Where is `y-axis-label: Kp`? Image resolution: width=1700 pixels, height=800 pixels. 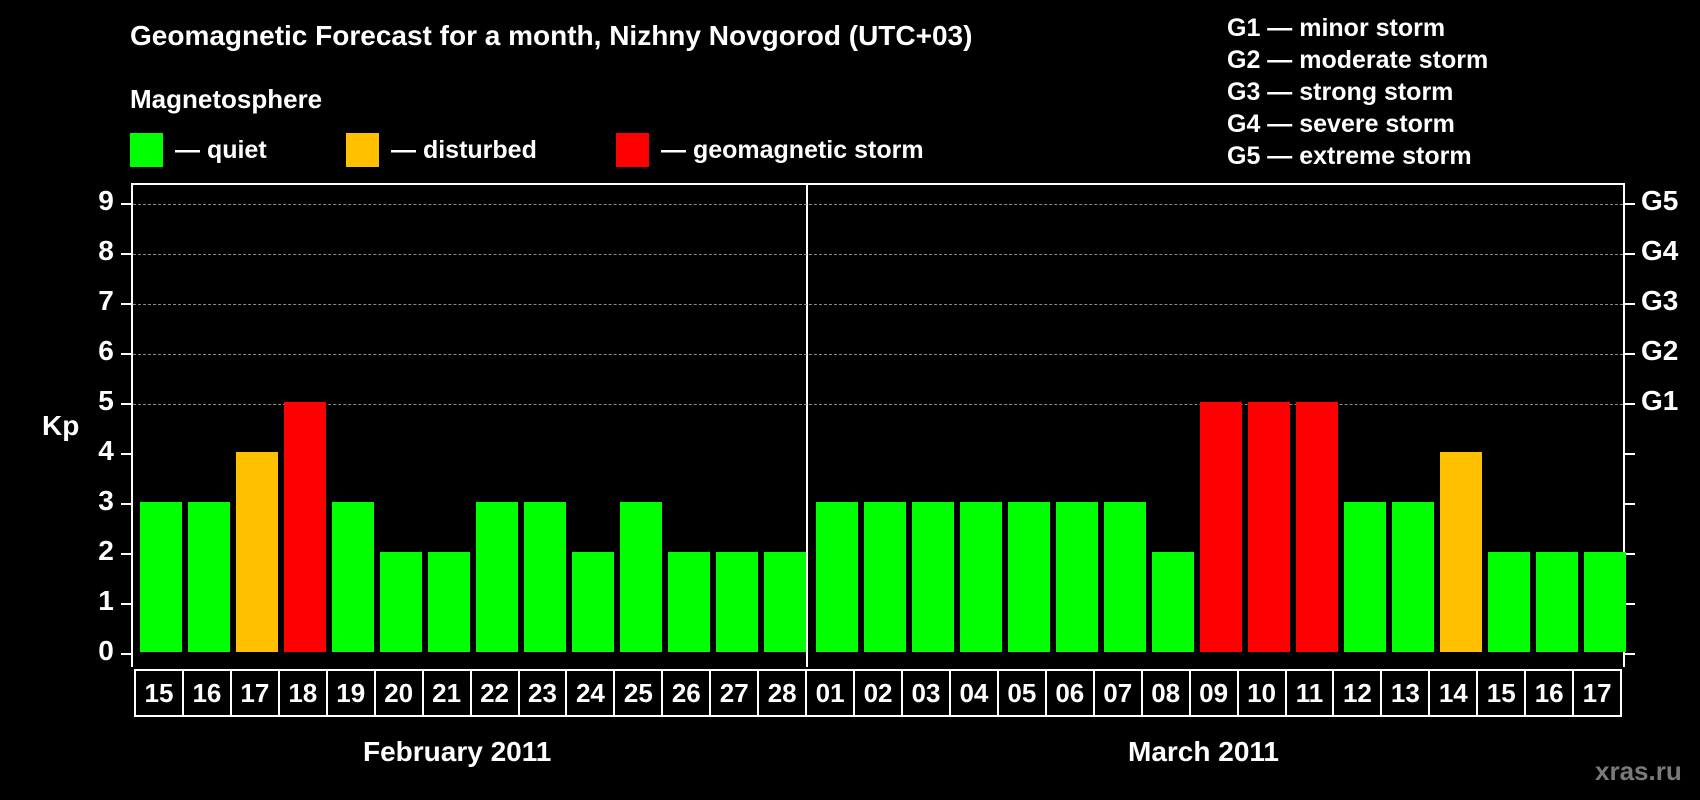
y-axis-label: Kp is located at coordinates (61, 425).